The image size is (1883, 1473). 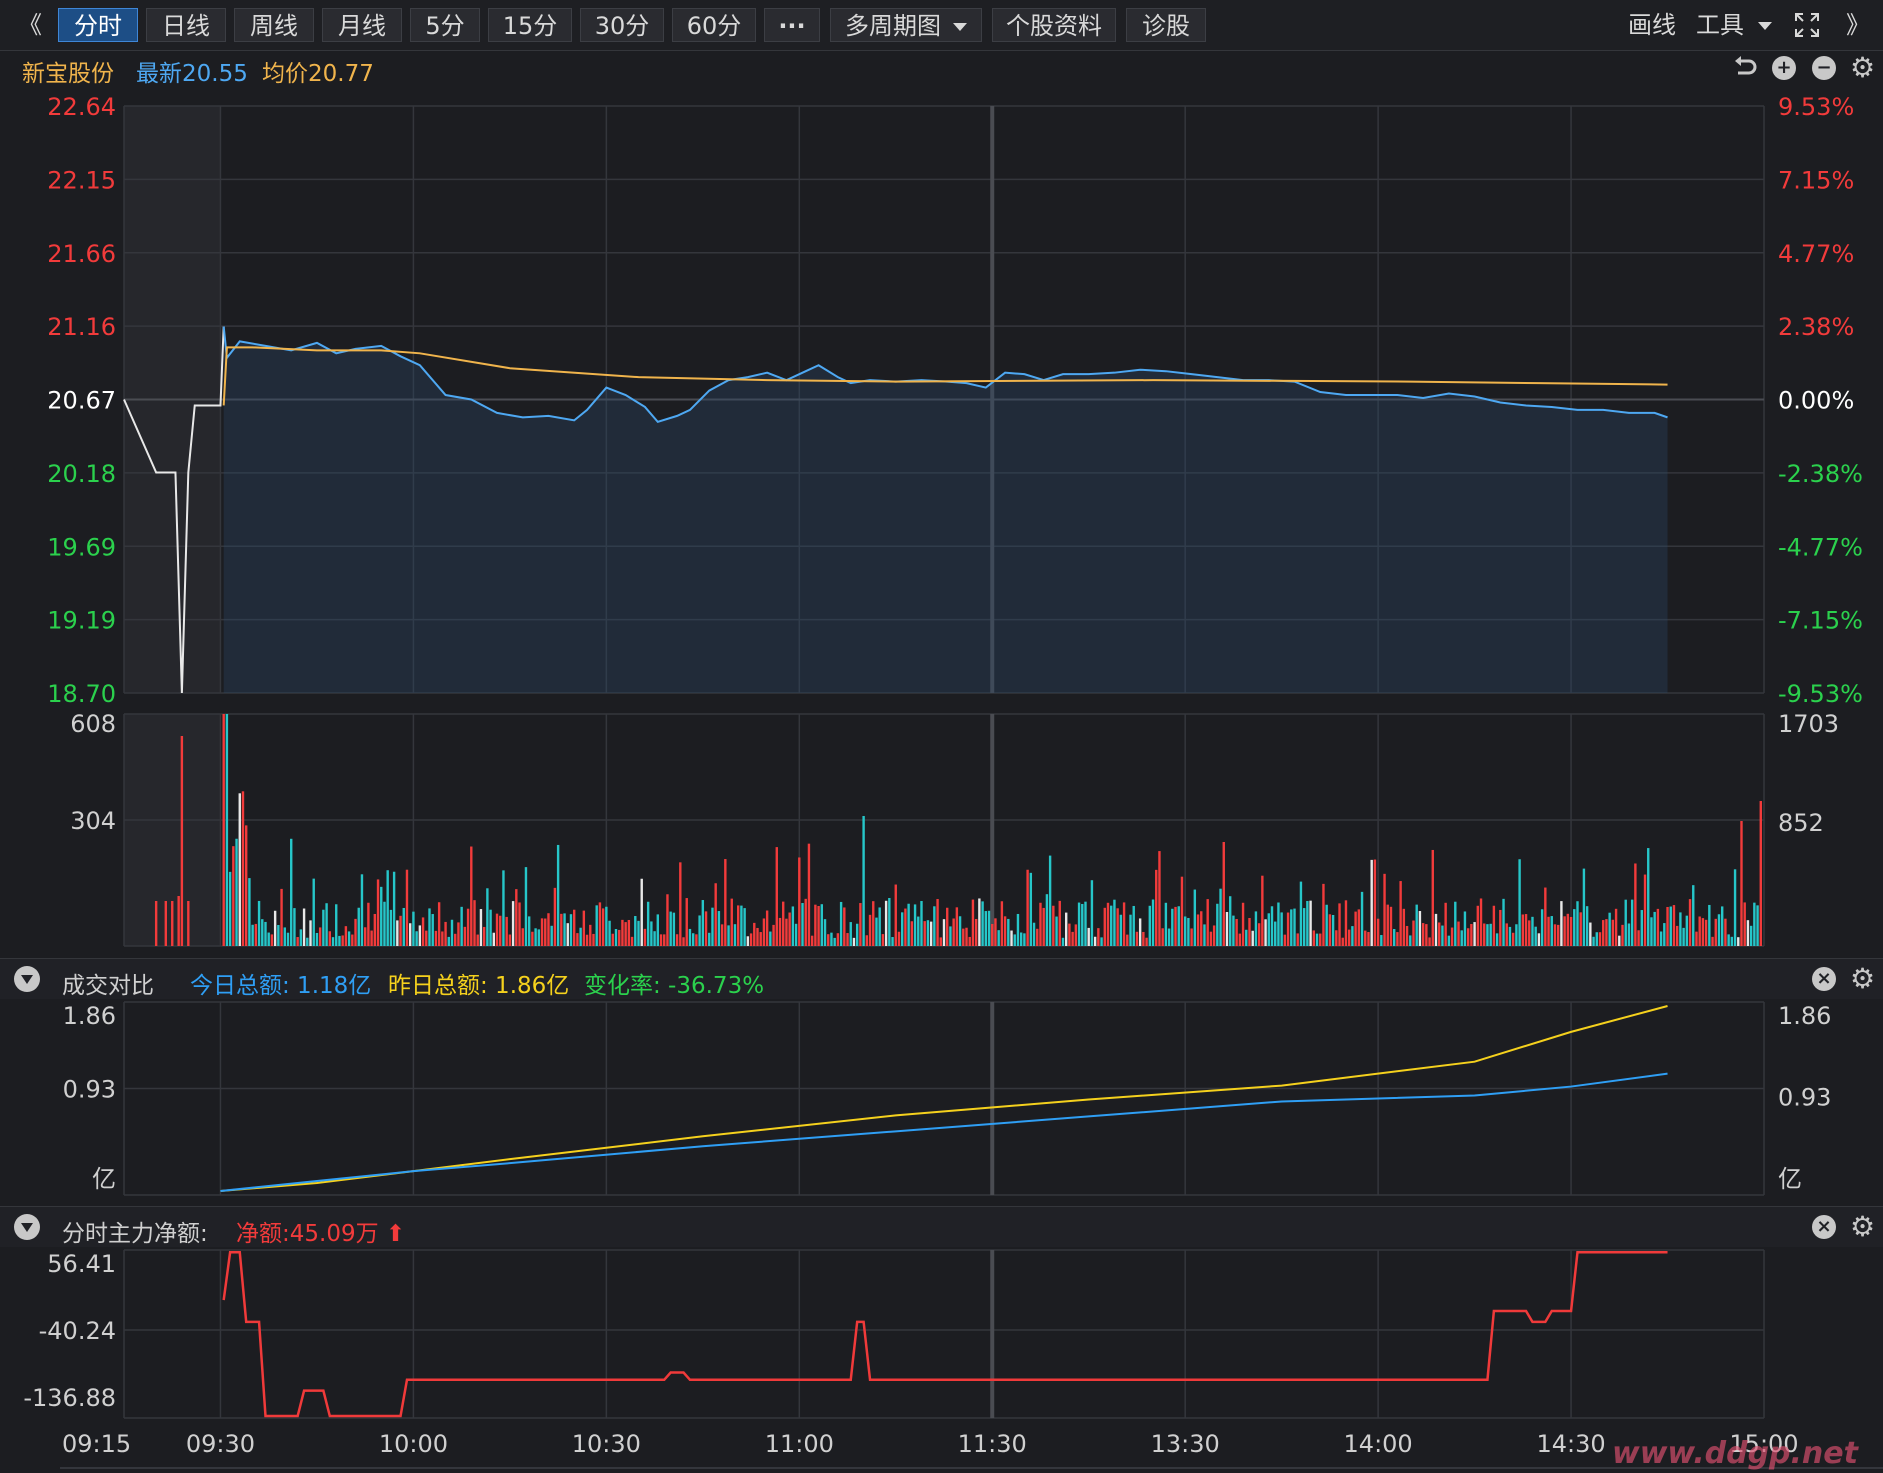 What do you see at coordinates (1745, 71) in the screenshot?
I see `undo-icon` at bounding box center [1745, 71].